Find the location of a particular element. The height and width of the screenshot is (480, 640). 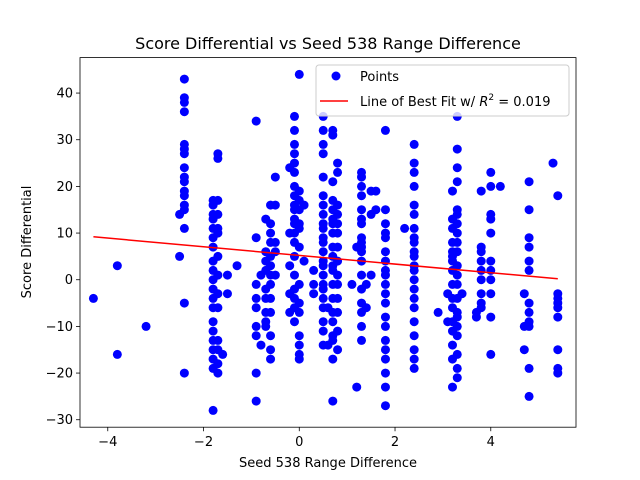

y-tick-label: −30 is located at coordinates (59, 420).